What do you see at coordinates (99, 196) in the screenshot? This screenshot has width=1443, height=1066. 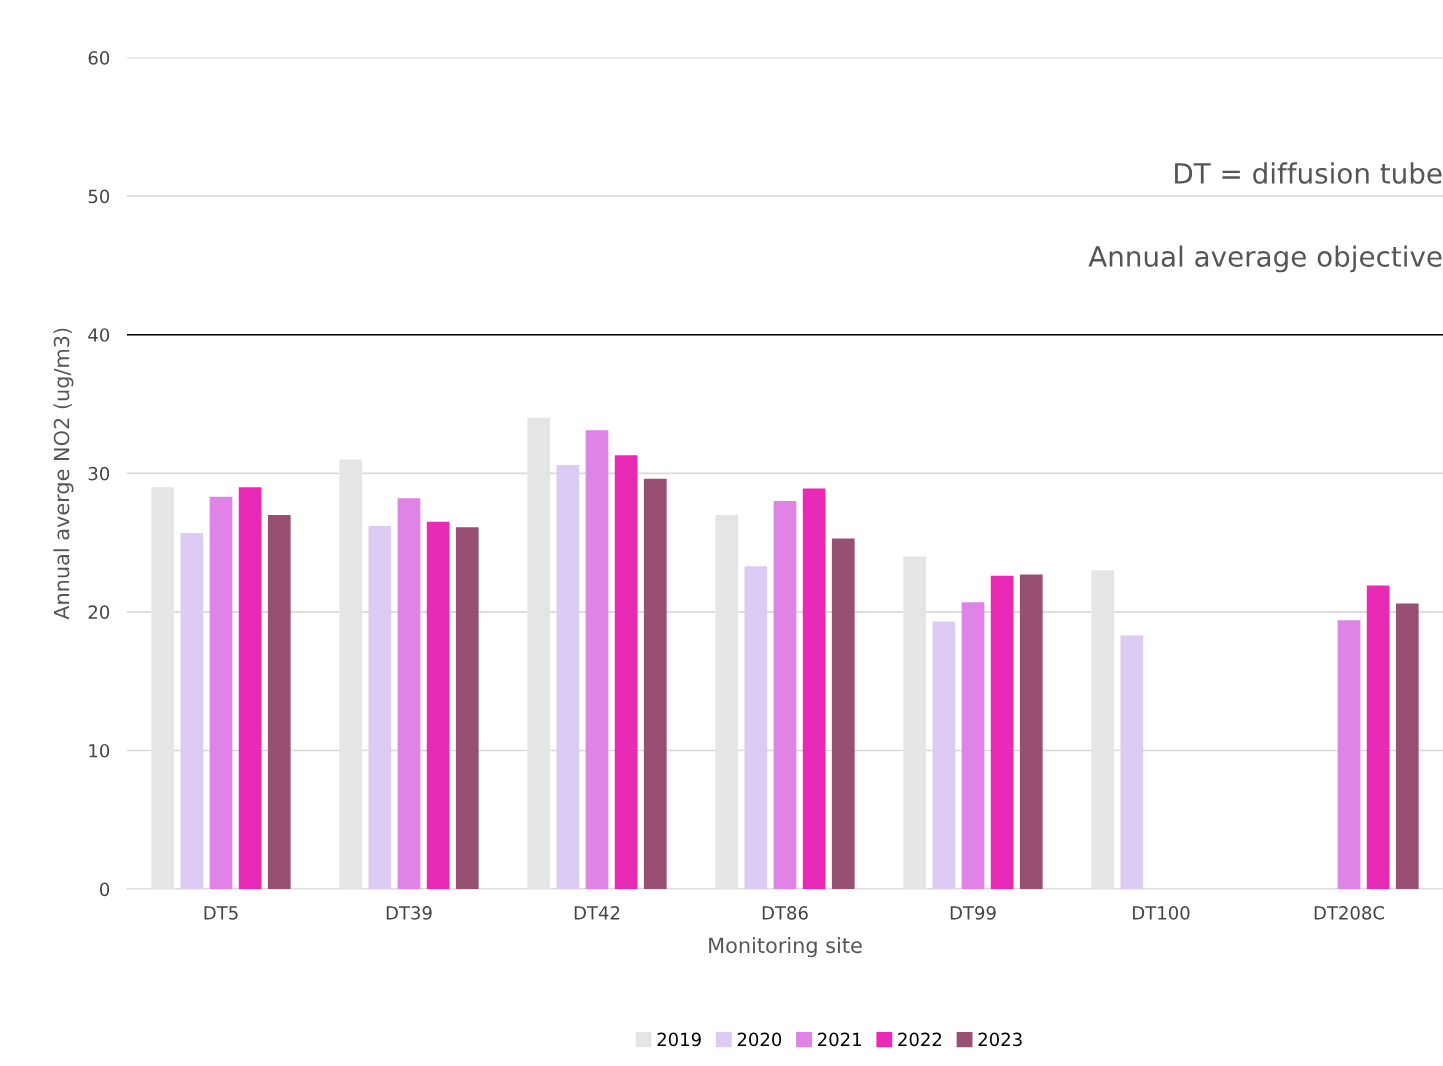 I see `y-tick-label: 50` at bounding box center [99, 196].